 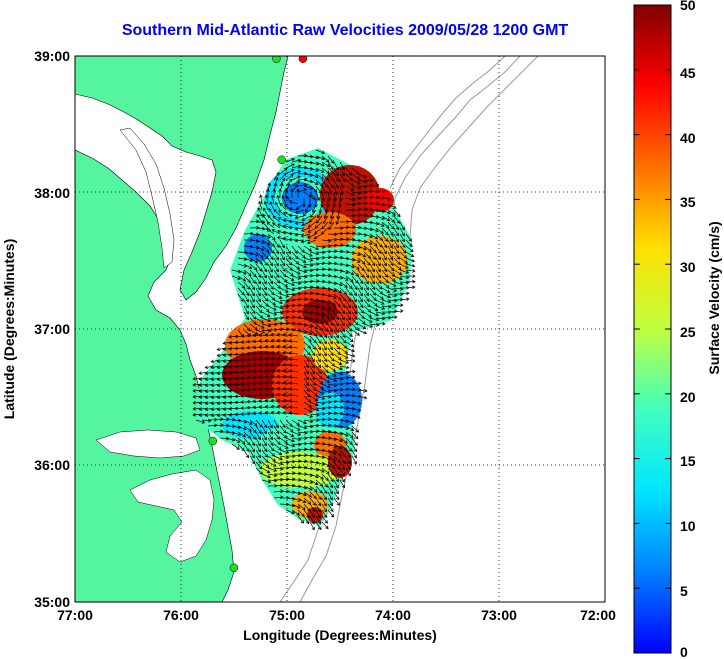 What do you see at coordinates (684, 591) in the screenshot?
I see `colorbar-tick-label: 5` at bounding box center [684, 591].